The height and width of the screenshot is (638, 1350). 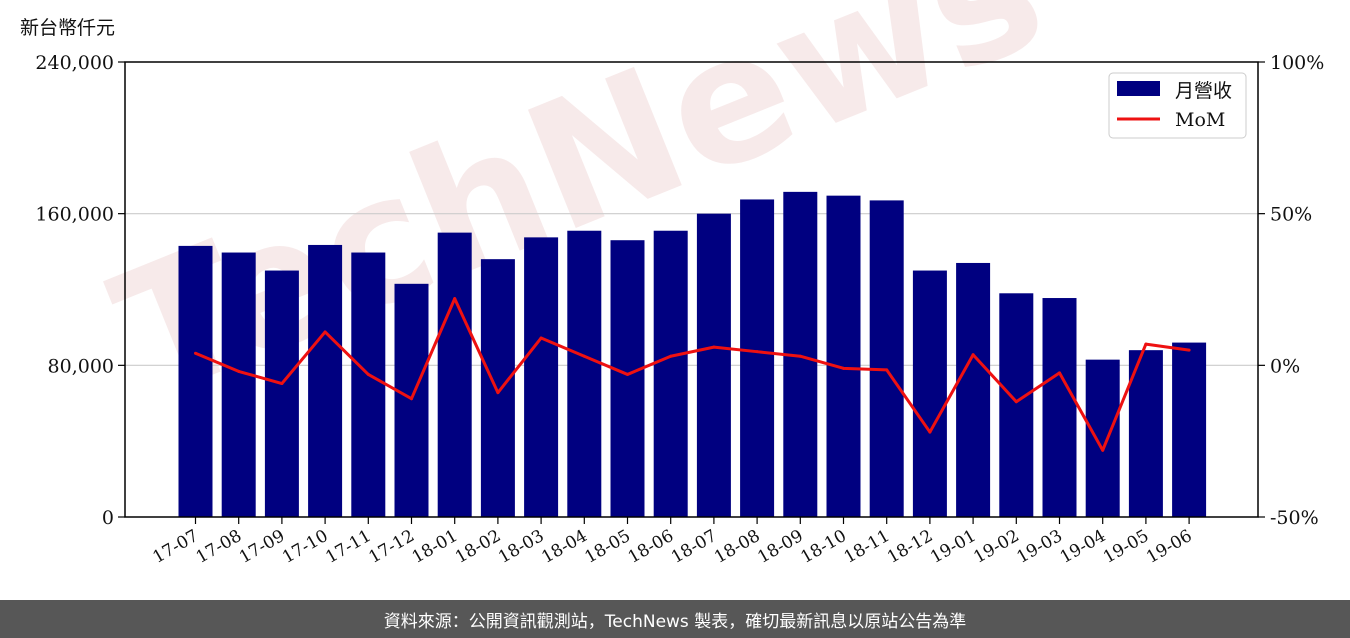 What do you see at coordinates (1177, 105) in the screenshot?
I see `legend: 月營收 MoM` at bounding box center [1177, 105].